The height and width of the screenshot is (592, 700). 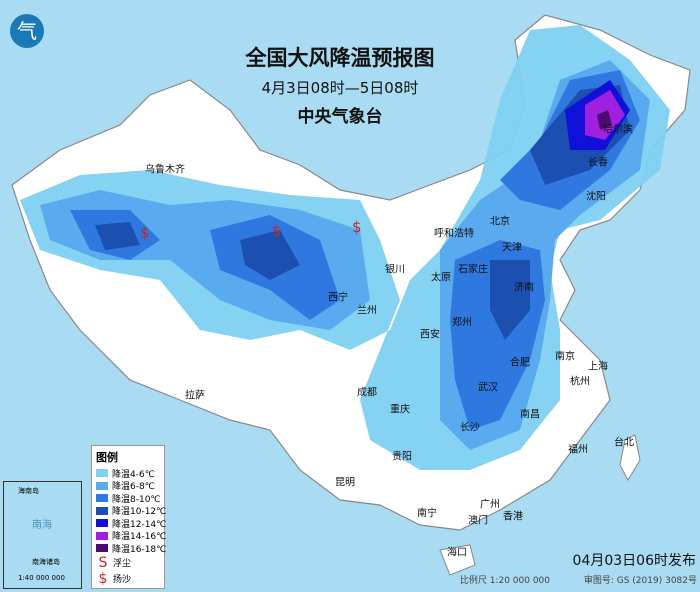 I want to click on legend-item: 降温6-8℃, so click(x=130, y=486).